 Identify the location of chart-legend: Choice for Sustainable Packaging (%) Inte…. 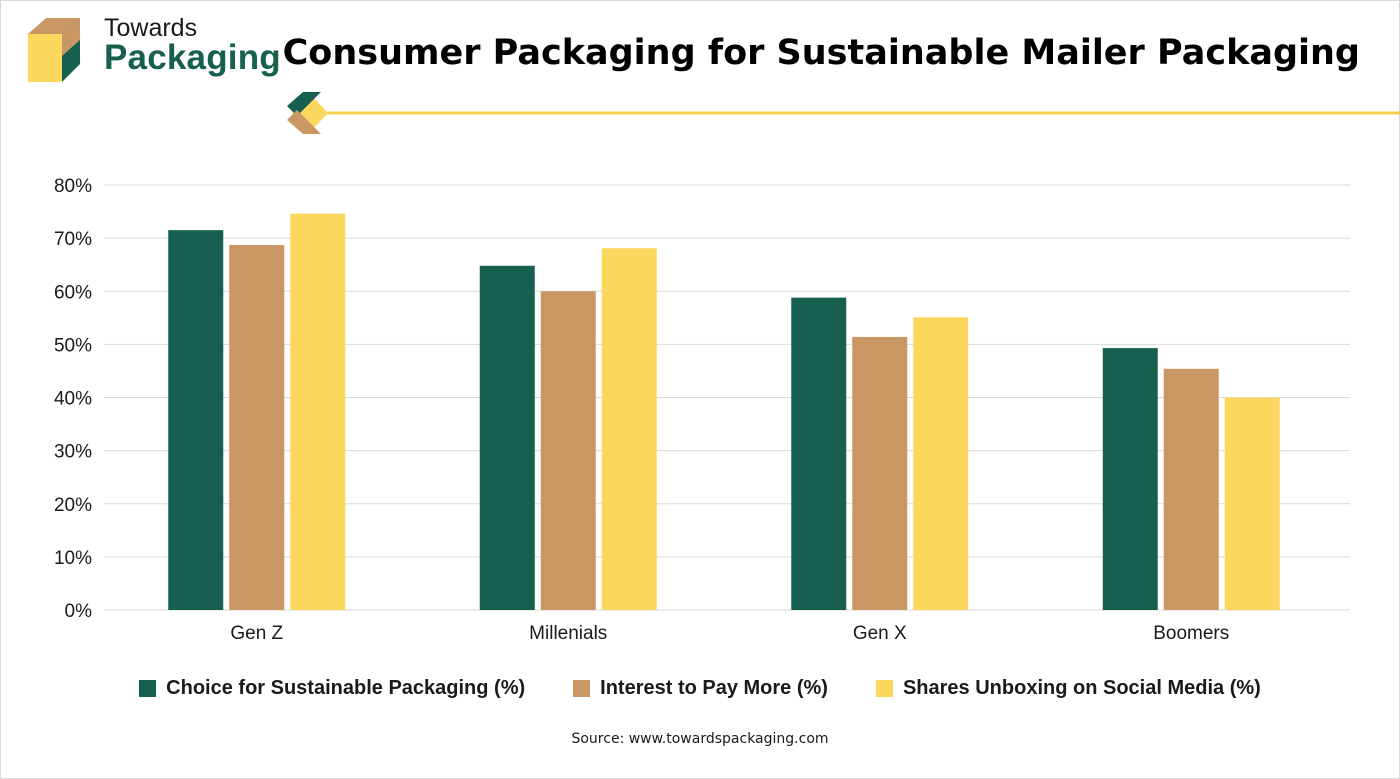
(700, 688).